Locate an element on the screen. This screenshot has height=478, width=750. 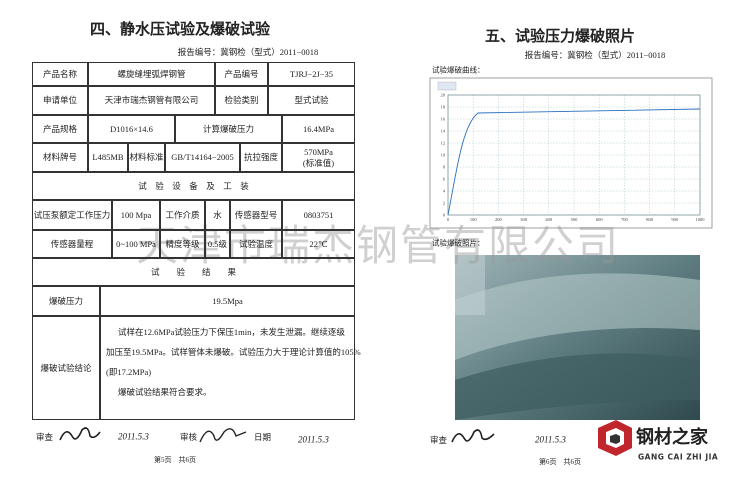
table-cell: 0~100 MPa is located at coordinates (136, 244).